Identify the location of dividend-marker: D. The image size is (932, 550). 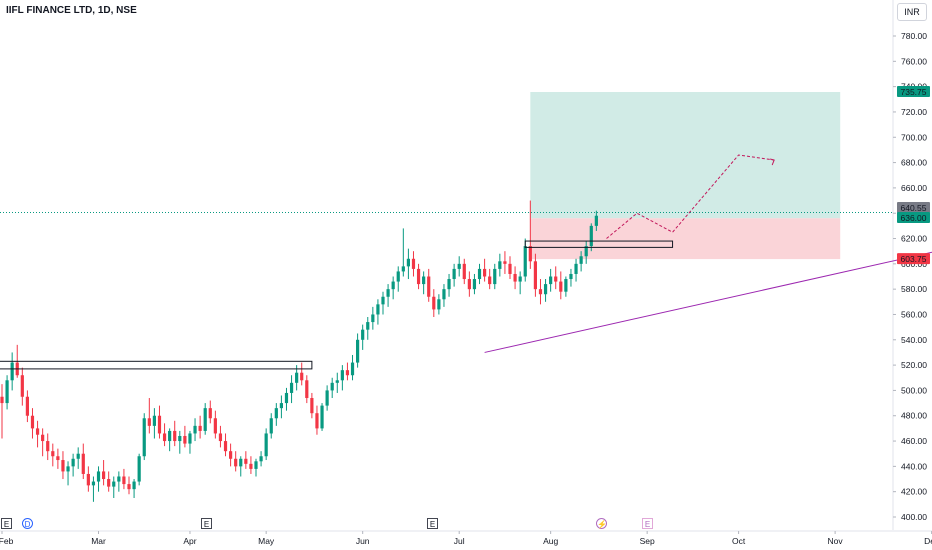
(27, 523).